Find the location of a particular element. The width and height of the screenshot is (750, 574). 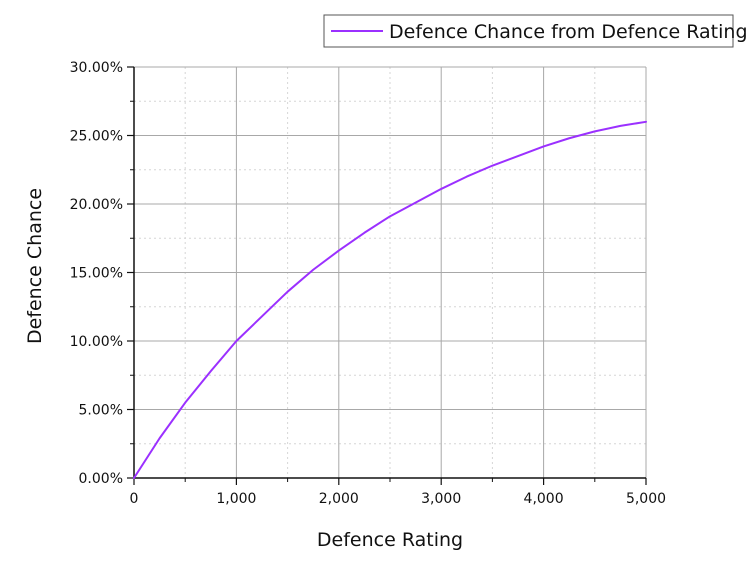

x-tick-label: 1,000 is located at coordinates (236, 499).